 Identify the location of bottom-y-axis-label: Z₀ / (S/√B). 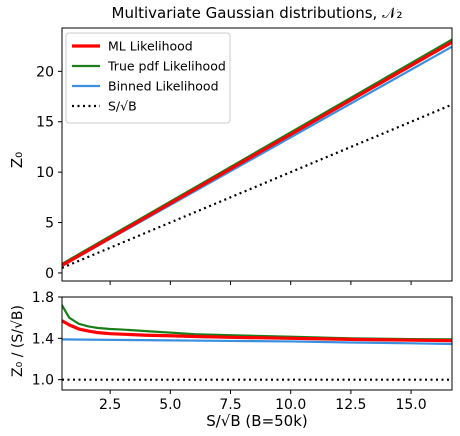
(18, 341).